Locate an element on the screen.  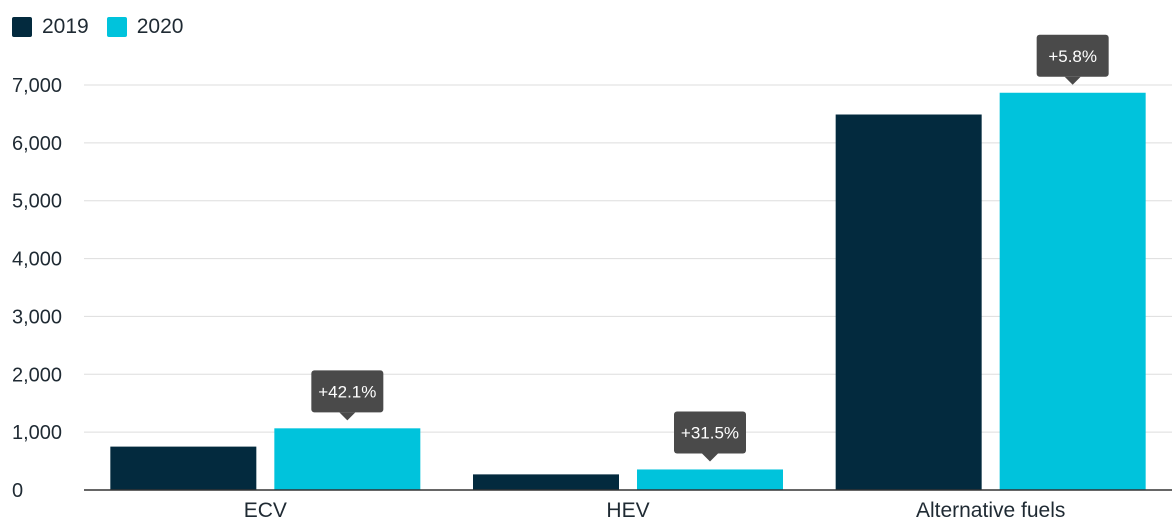
y-tick-label: 2,000 is located at coordinates (37, 375).